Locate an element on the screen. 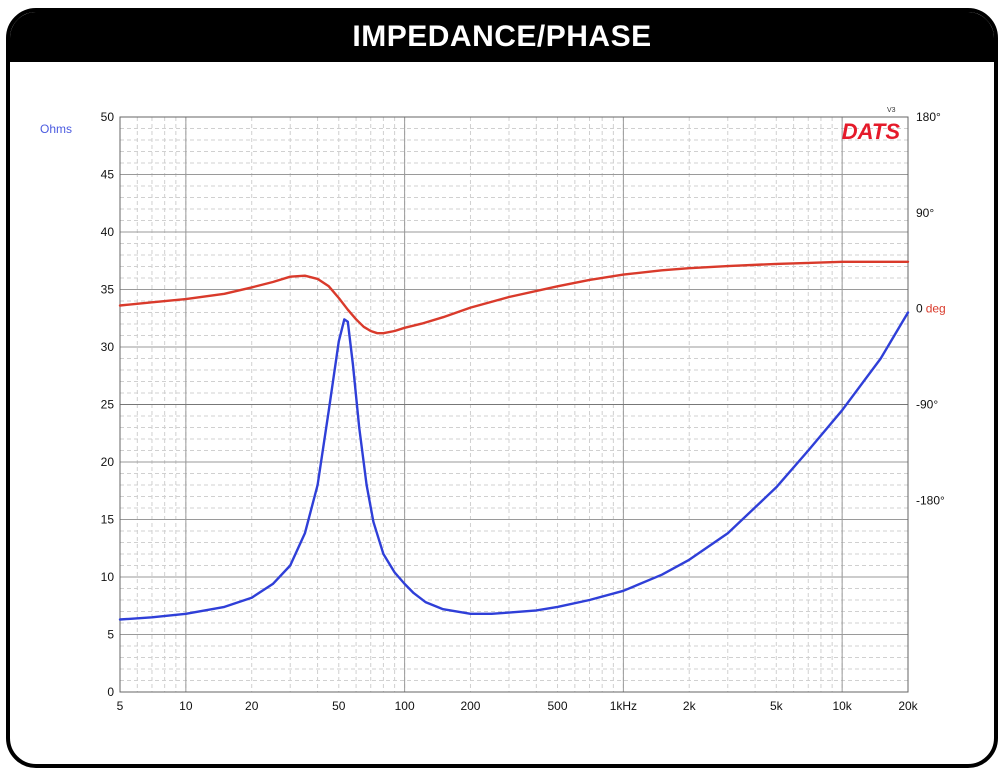 The image size is (1000, 770). y-left-tick-label: 25 is located at coordinates (108, 405).